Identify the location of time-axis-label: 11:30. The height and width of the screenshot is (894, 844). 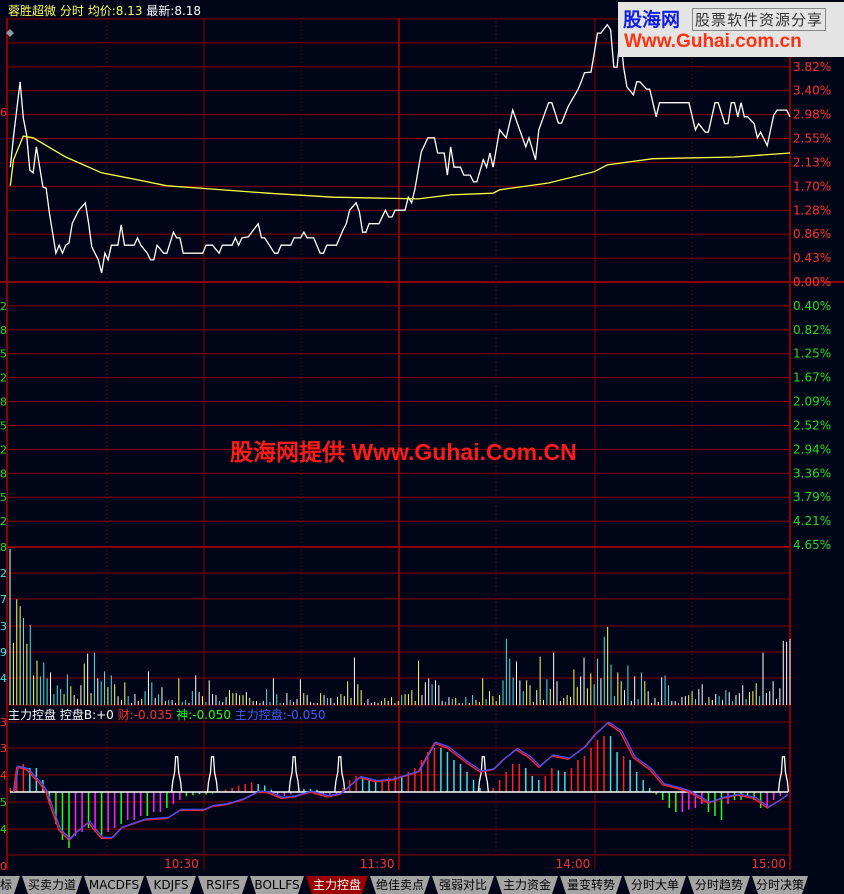
(377, 864).